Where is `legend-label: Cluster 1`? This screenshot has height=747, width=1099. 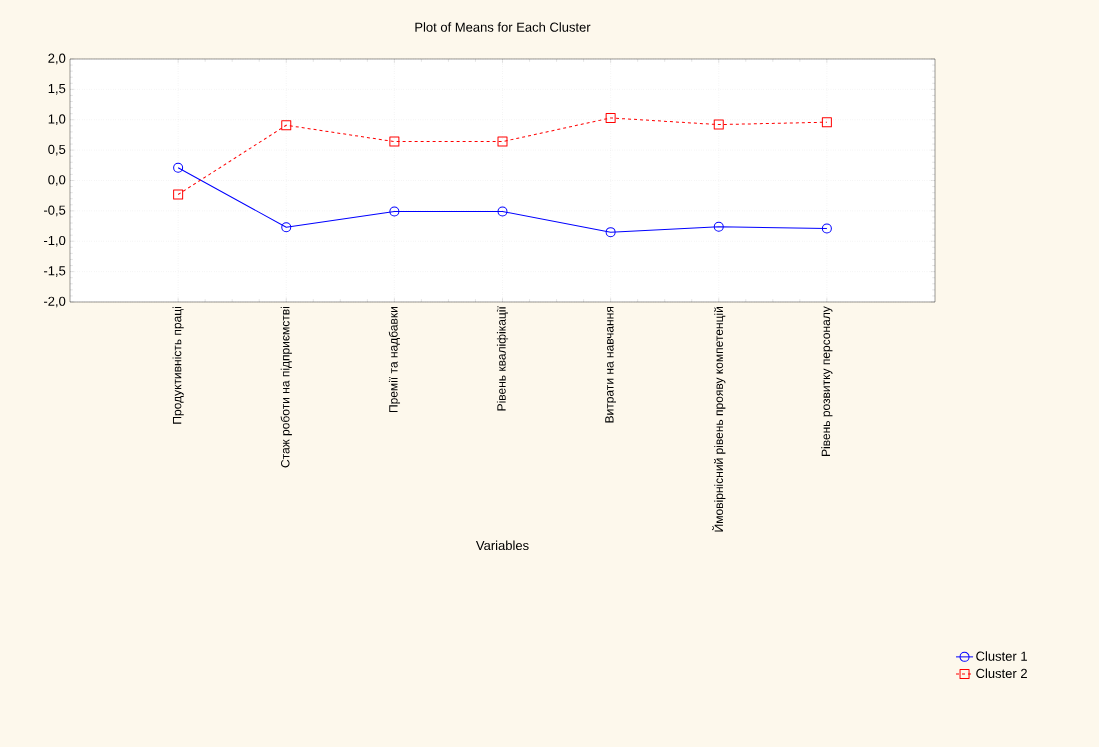 legend-label: Cluster 1 is located at coordinates (1001, 656).